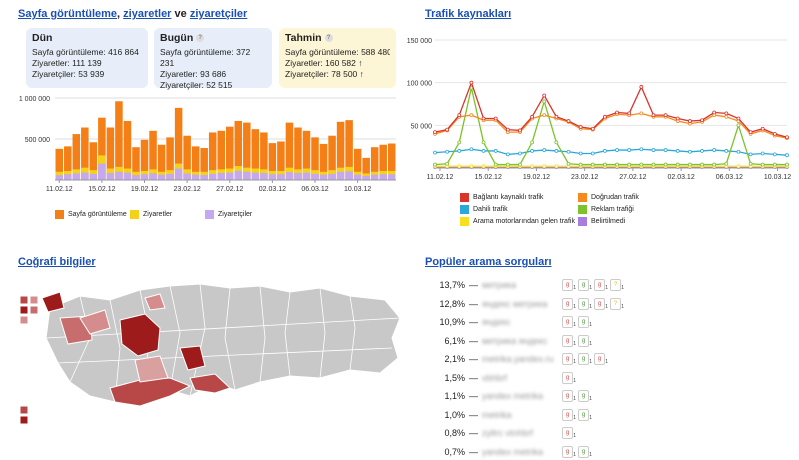  Describe the element at coordinates (606, 209) in the screenshot. I see `traffic-legend-item: Reklam trafiği` at that location.